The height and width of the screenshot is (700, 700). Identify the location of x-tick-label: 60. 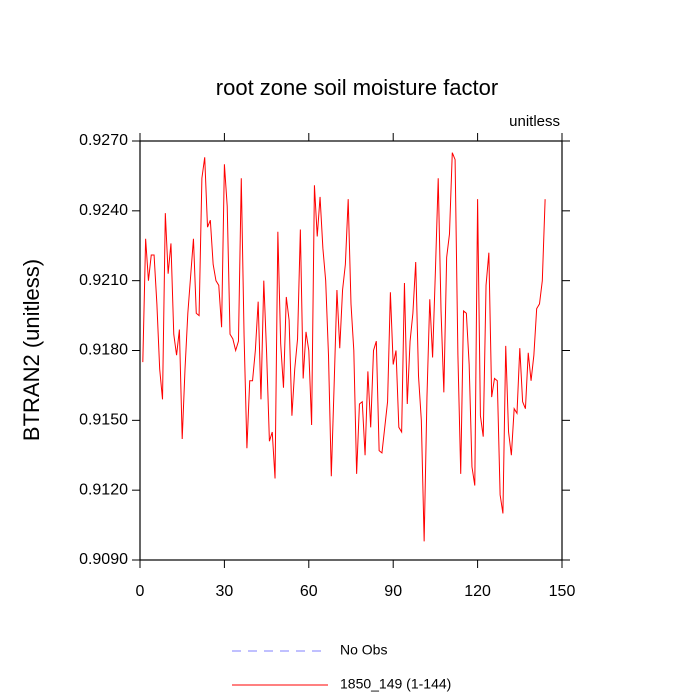
(309, 591).